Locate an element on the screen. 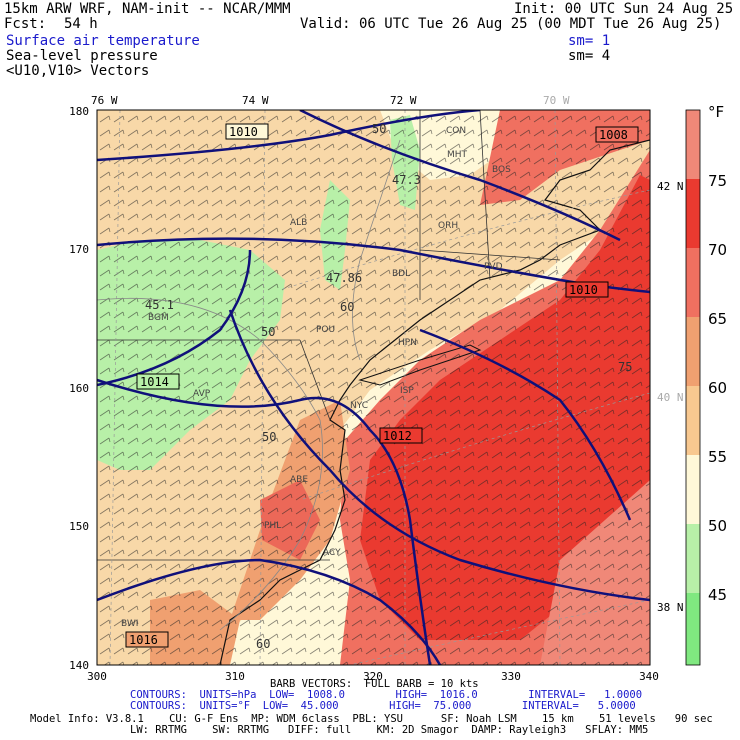 The width and height of the screenshot is (740, 740). temp-label: 47.86 is located at coordinates (344, 278).